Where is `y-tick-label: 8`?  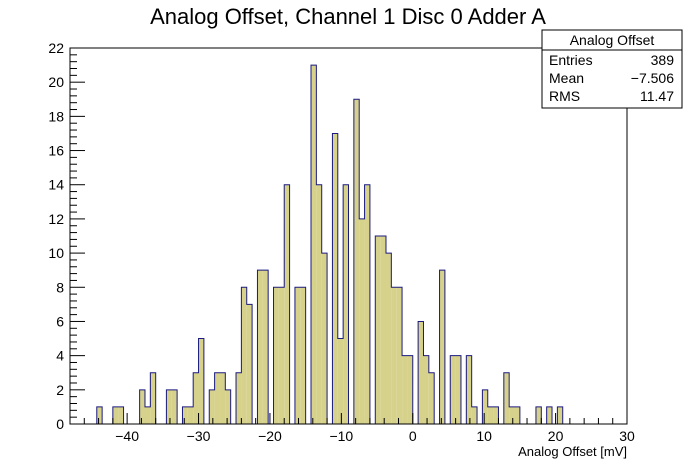
y-tick-label: 8 is located at coordinates (60, 287).